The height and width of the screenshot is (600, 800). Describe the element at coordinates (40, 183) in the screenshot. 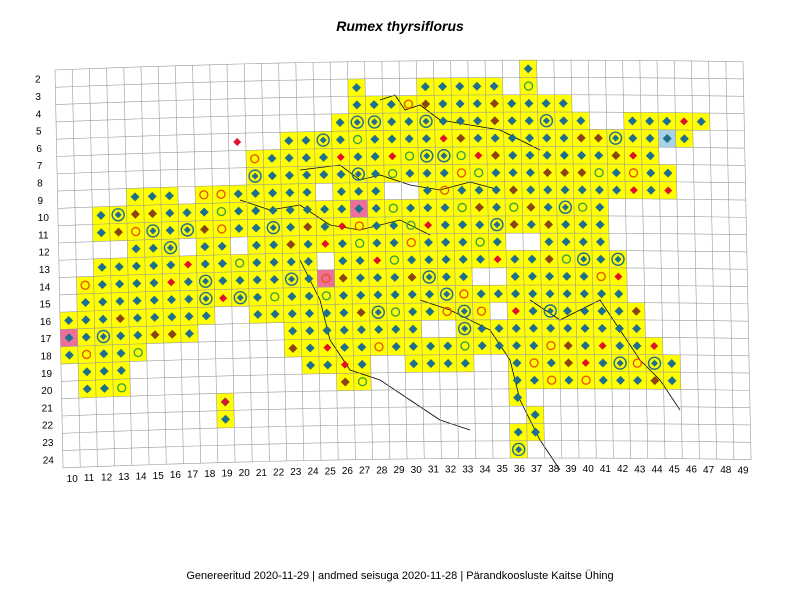

I see `row-label: 8` at that location.